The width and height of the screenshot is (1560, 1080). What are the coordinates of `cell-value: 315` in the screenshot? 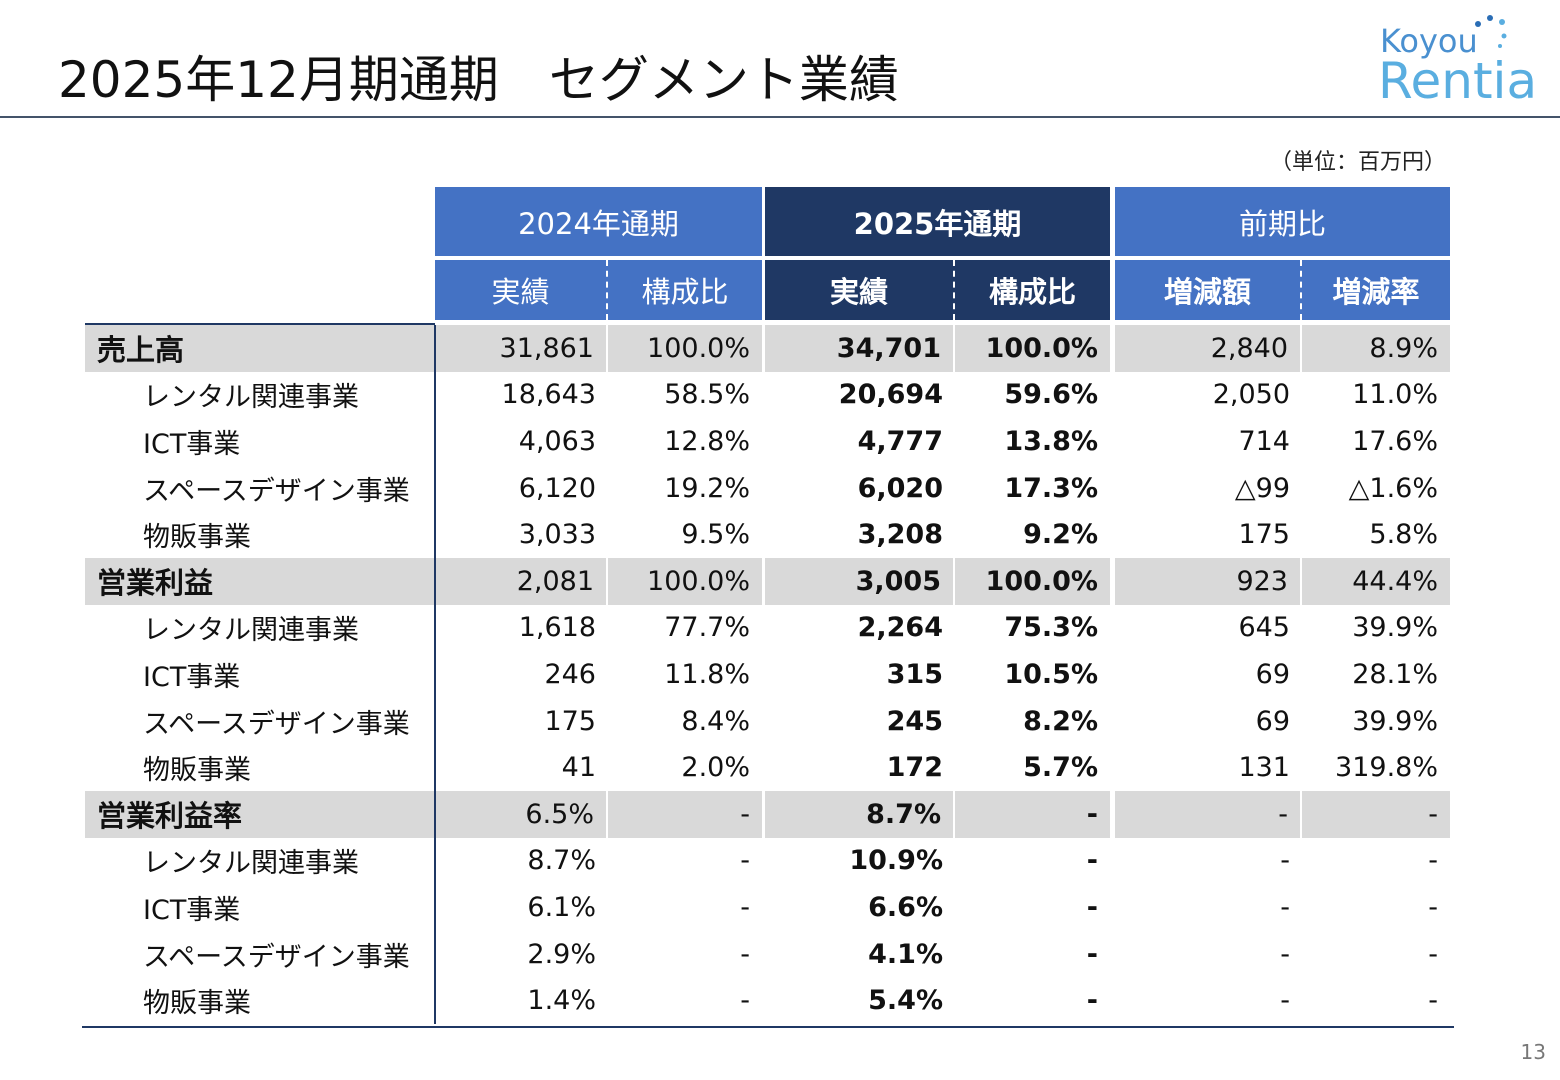 It's located at (914, 674).